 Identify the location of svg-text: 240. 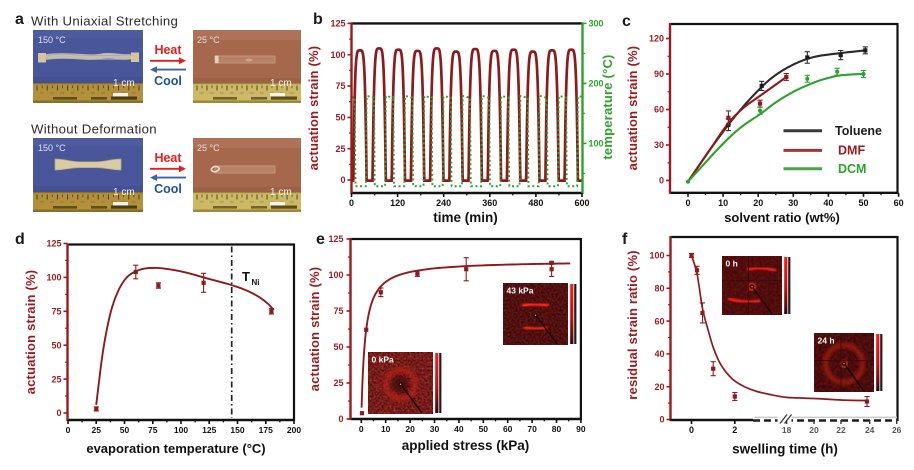
(443, 203).